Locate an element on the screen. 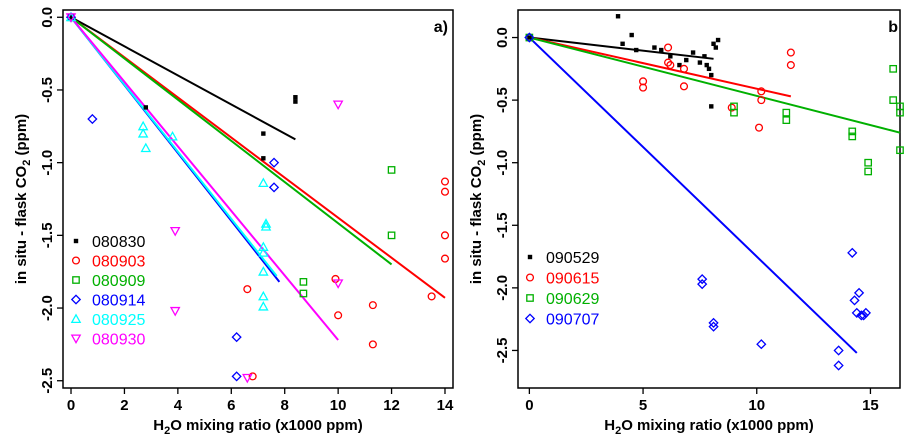 The image size is (905, 437). y-tick-label: 0.0 is located at coordinates (47, 17).